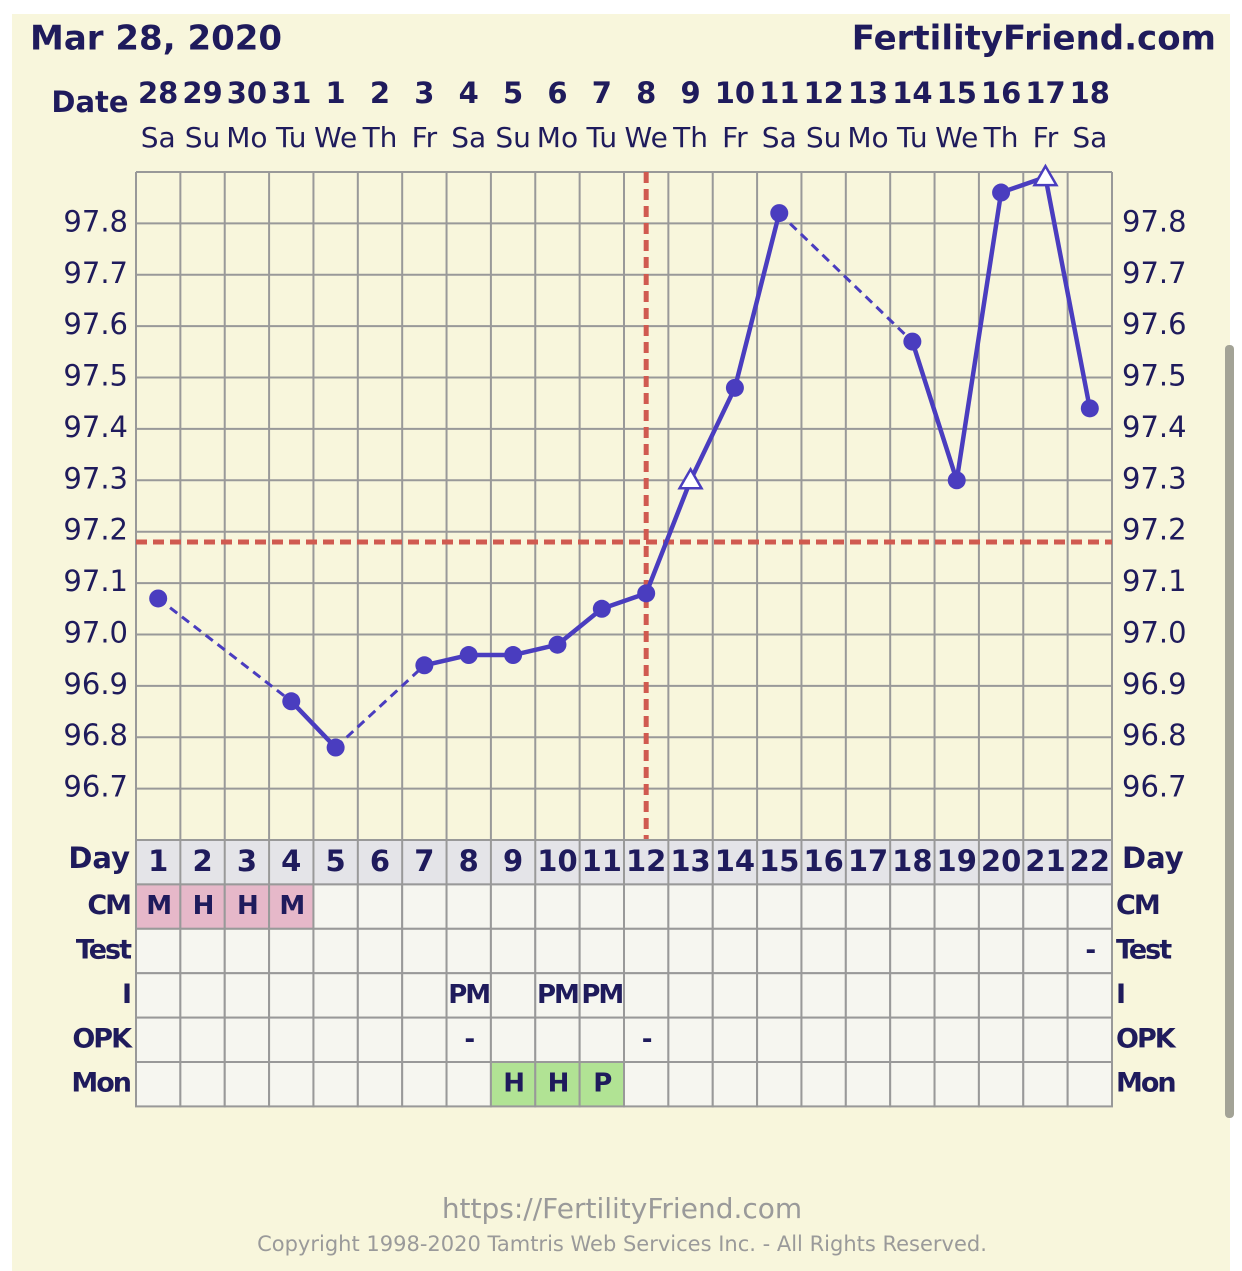  I want to click on y-tick-label: 97.3, so click(95, 478).